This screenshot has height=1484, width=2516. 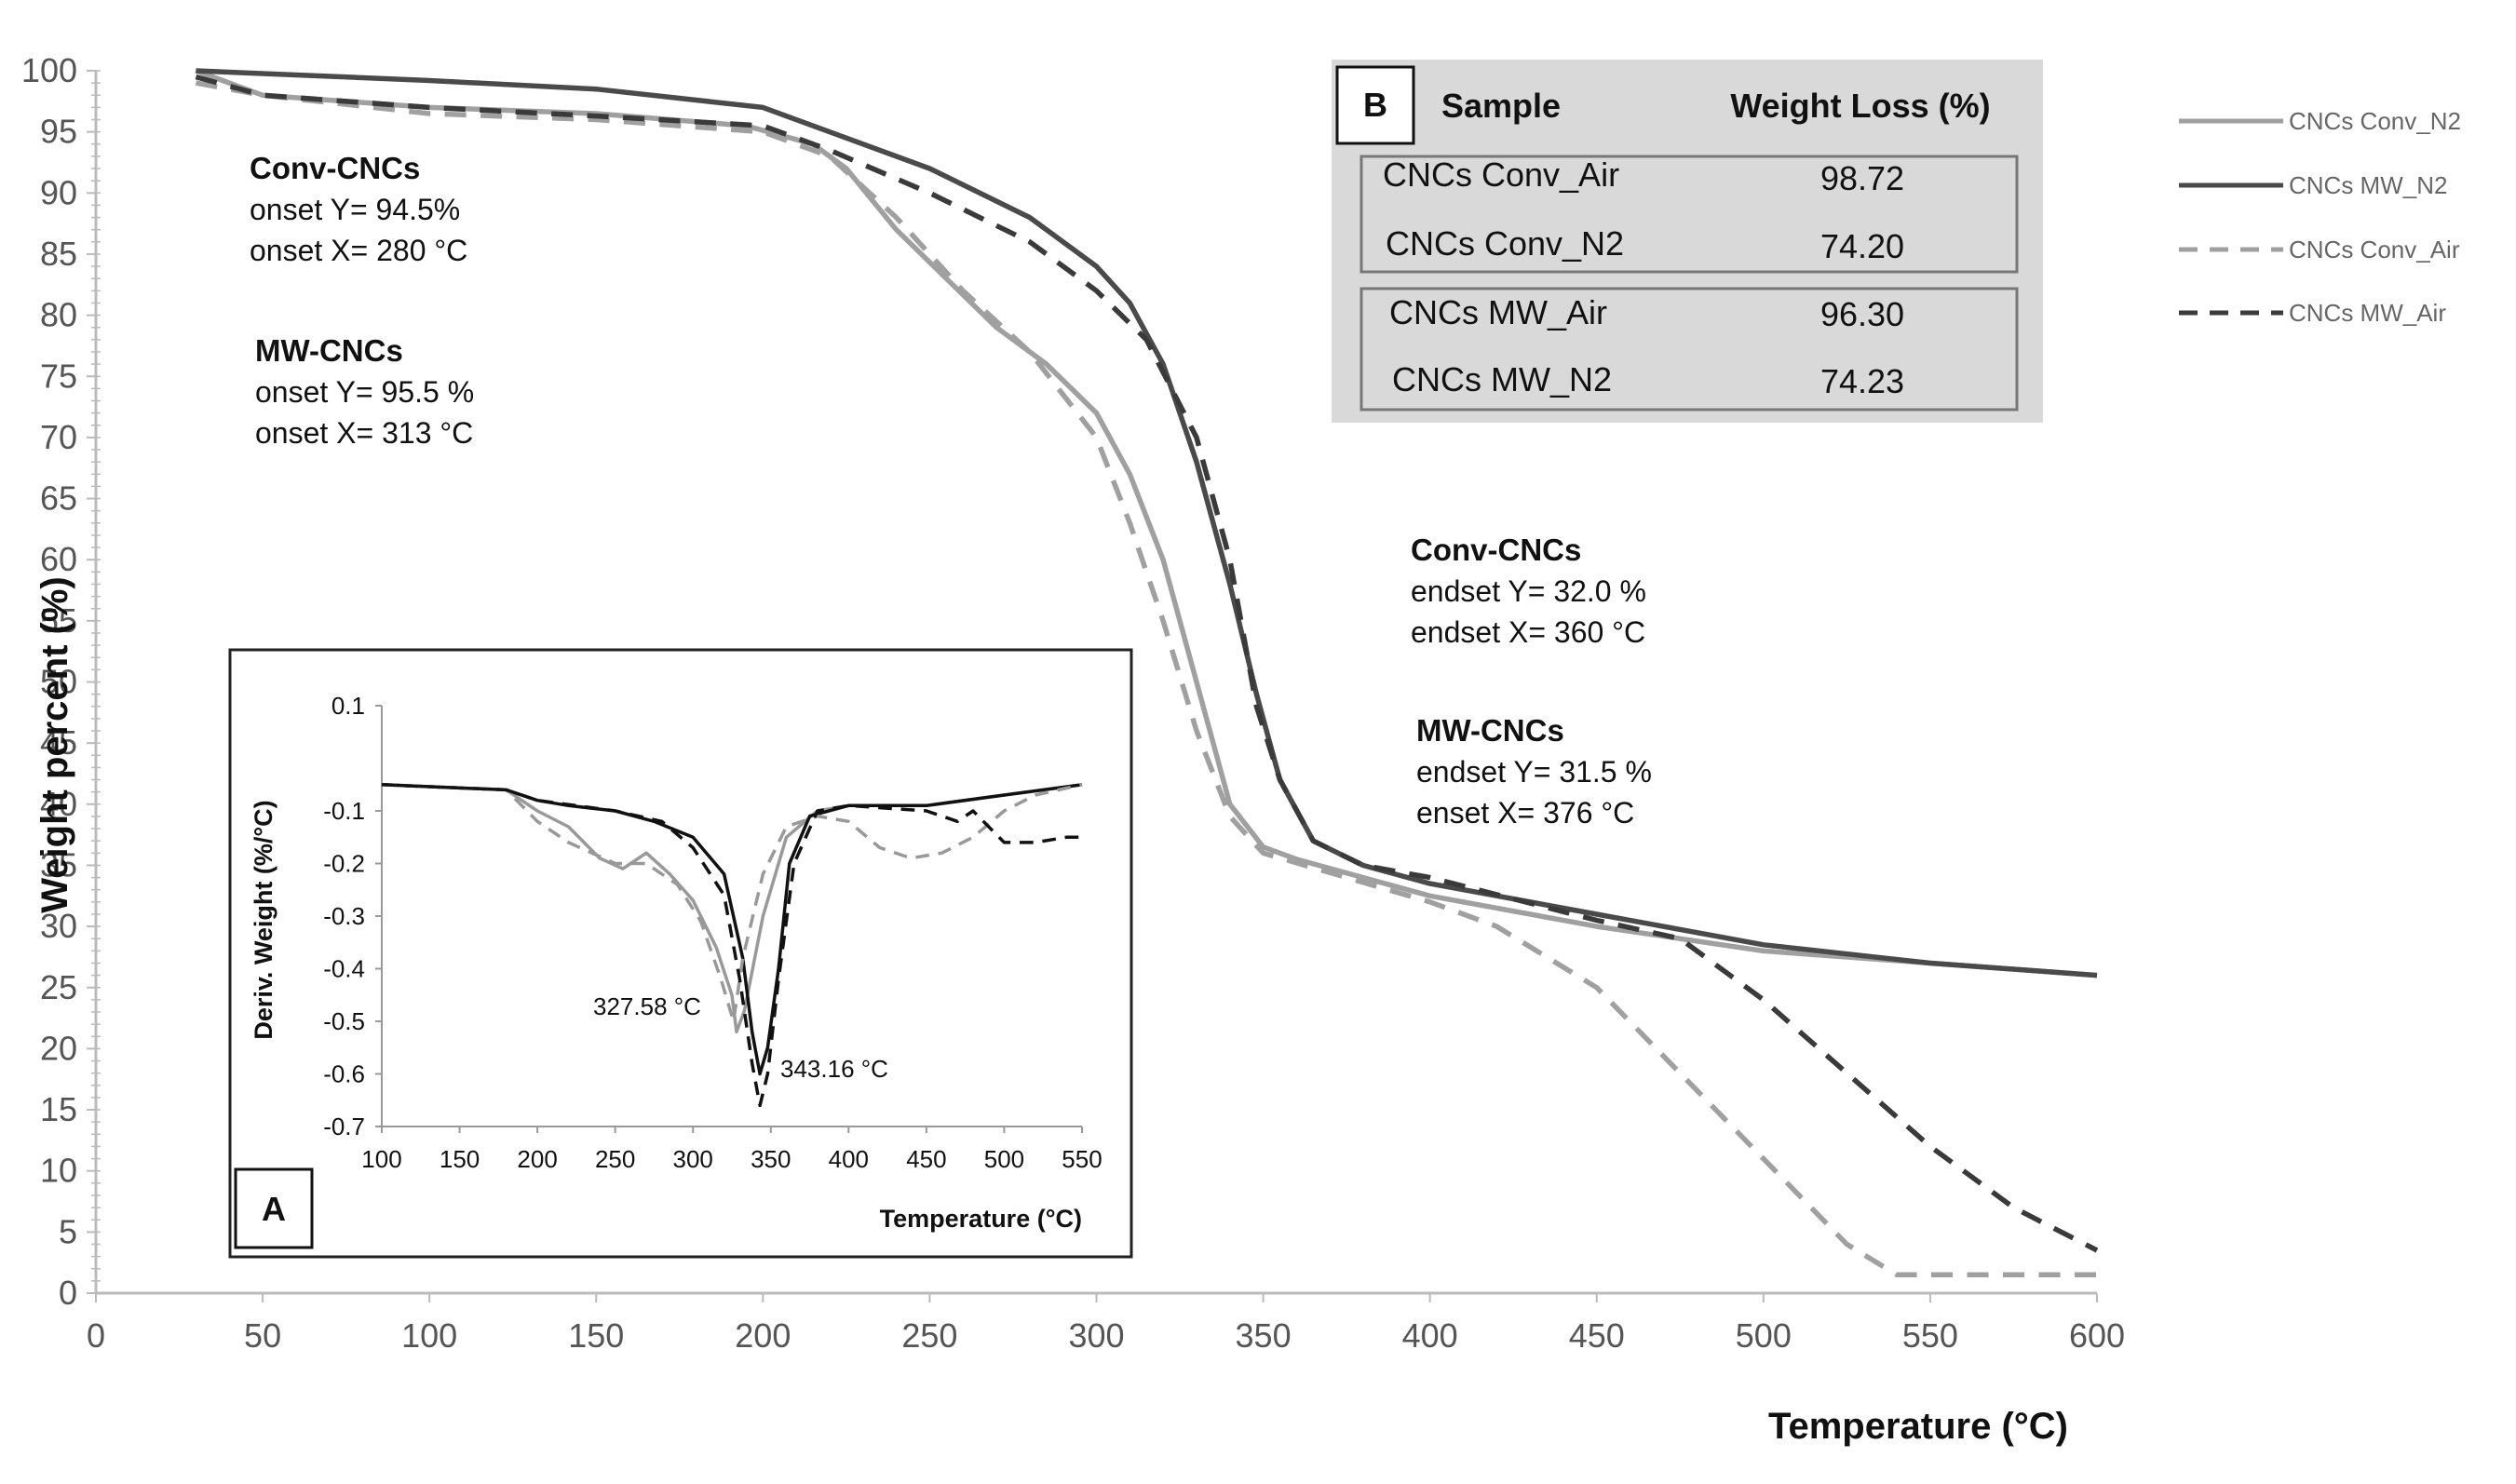 I want to click on main-y-tick-label: 25, so click(x=59, y=987).